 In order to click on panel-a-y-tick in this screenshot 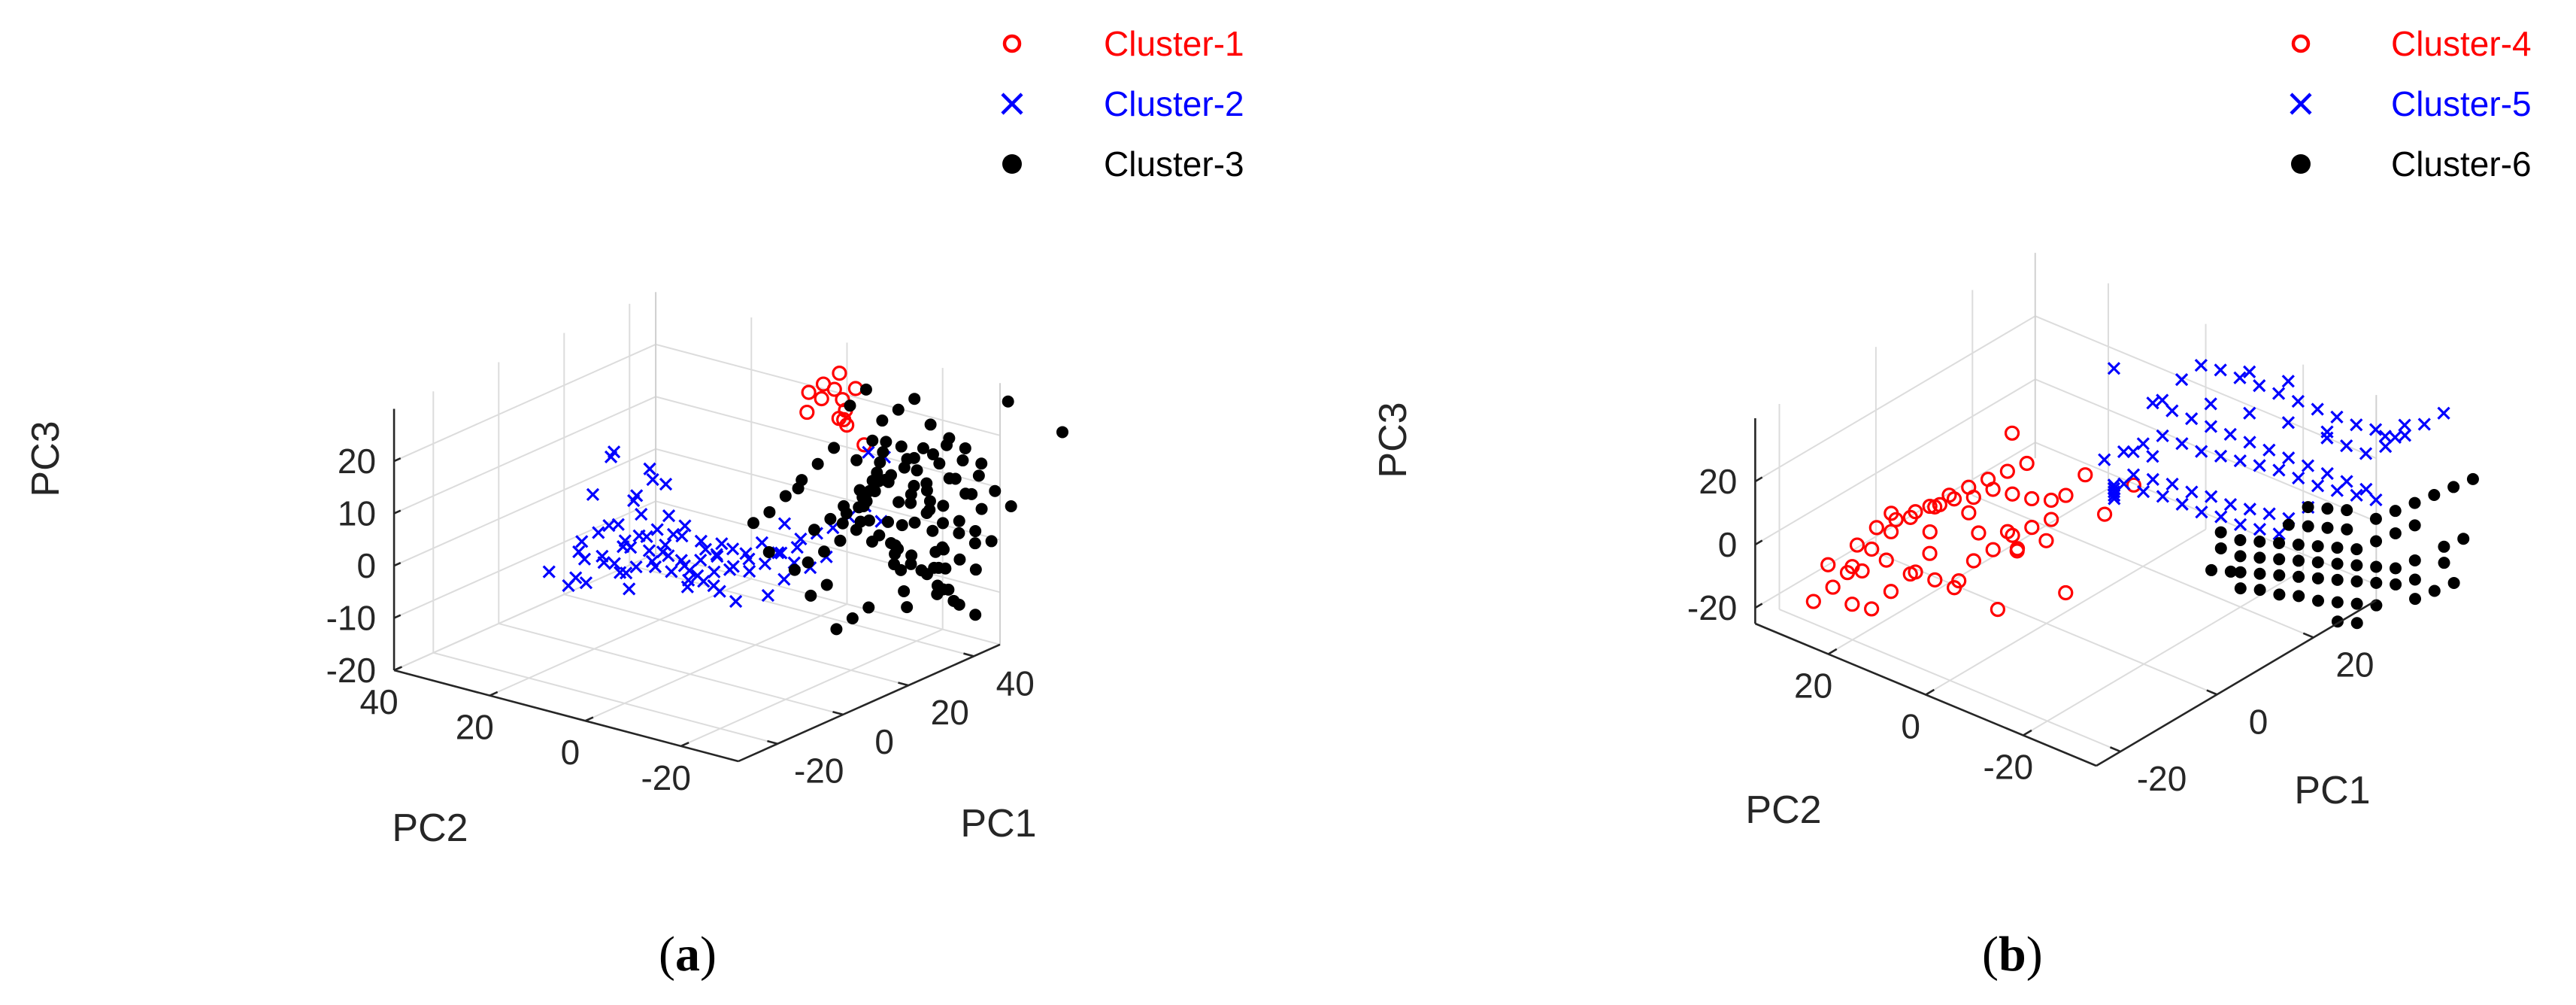, I will do `click(684, 744)`.